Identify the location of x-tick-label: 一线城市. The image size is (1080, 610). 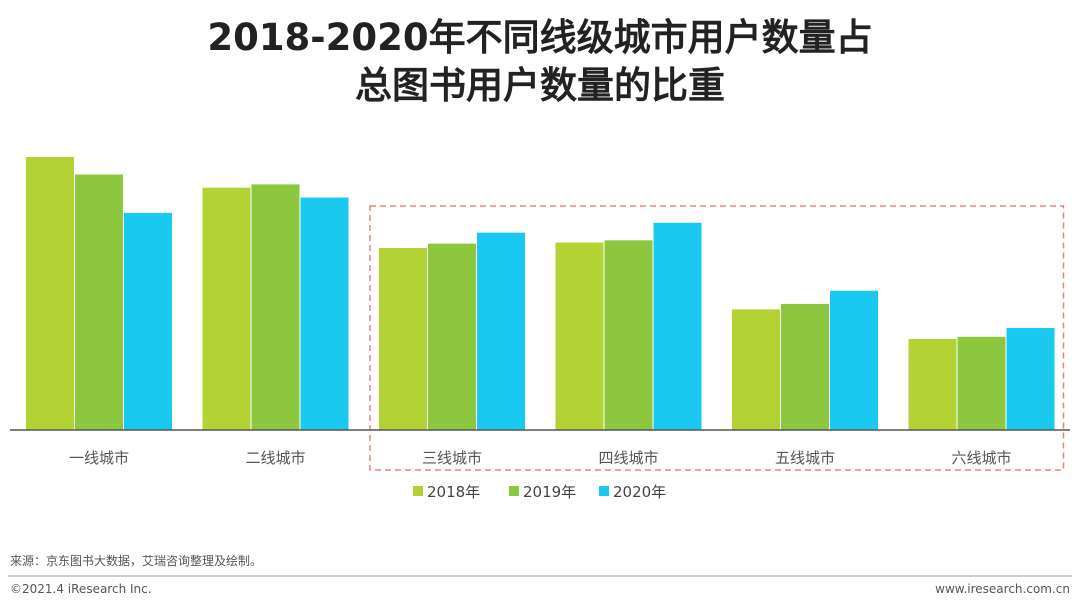
(99, 458).